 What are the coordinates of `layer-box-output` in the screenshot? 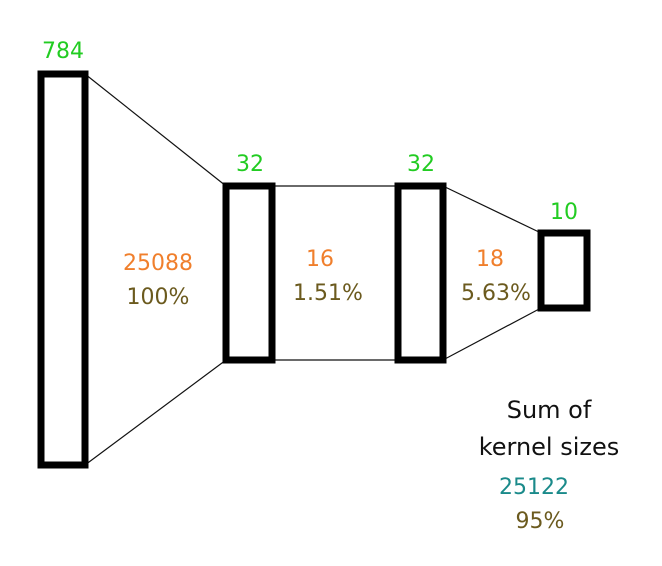 It's located at (564, 270).